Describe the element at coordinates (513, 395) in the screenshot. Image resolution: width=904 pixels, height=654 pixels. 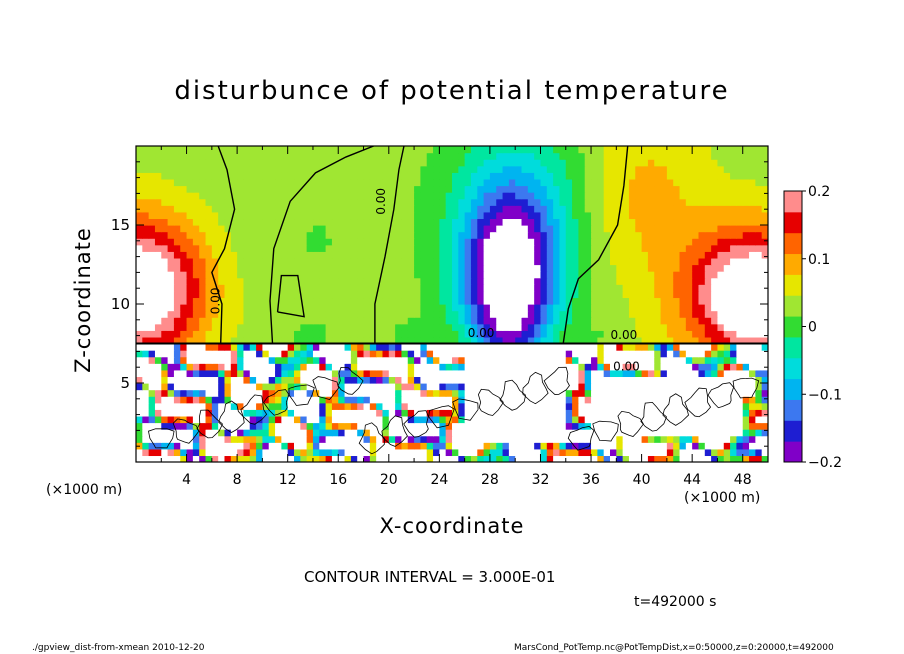
I see `contour-line` at that location.